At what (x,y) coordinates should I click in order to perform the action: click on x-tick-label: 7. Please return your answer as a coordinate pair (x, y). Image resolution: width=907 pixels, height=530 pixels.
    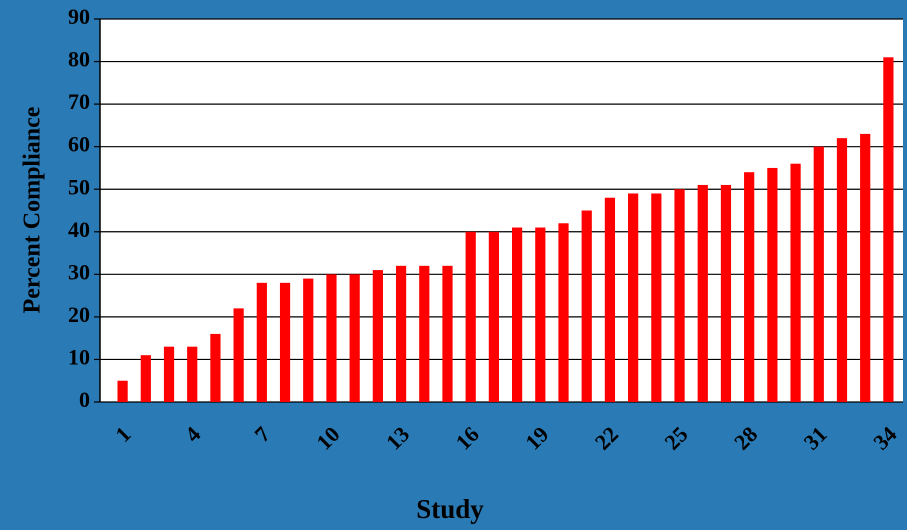
    Looking at the image, I should click on (261, 433).